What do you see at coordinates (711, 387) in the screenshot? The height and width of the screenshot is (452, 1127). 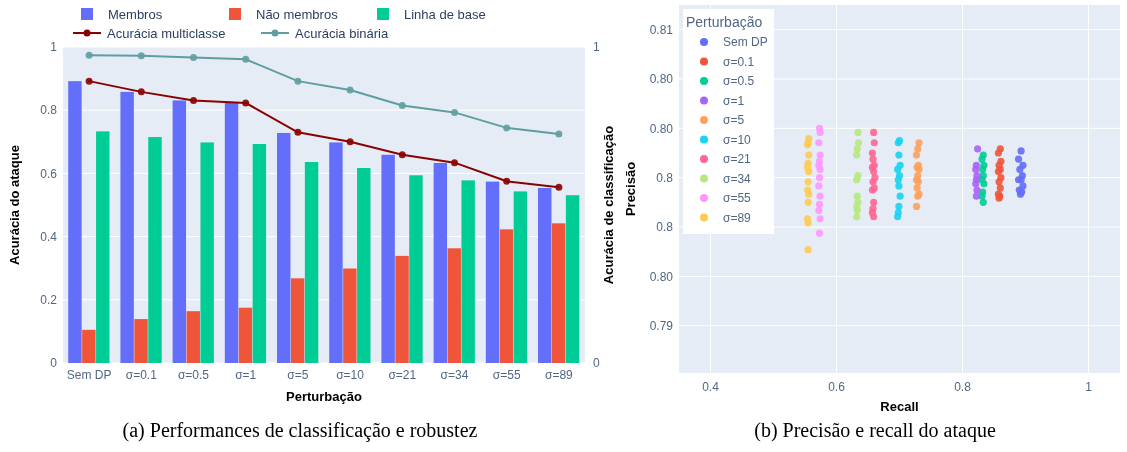 I see `x-tick-label: 0.4` at bounding box center [711, 387].